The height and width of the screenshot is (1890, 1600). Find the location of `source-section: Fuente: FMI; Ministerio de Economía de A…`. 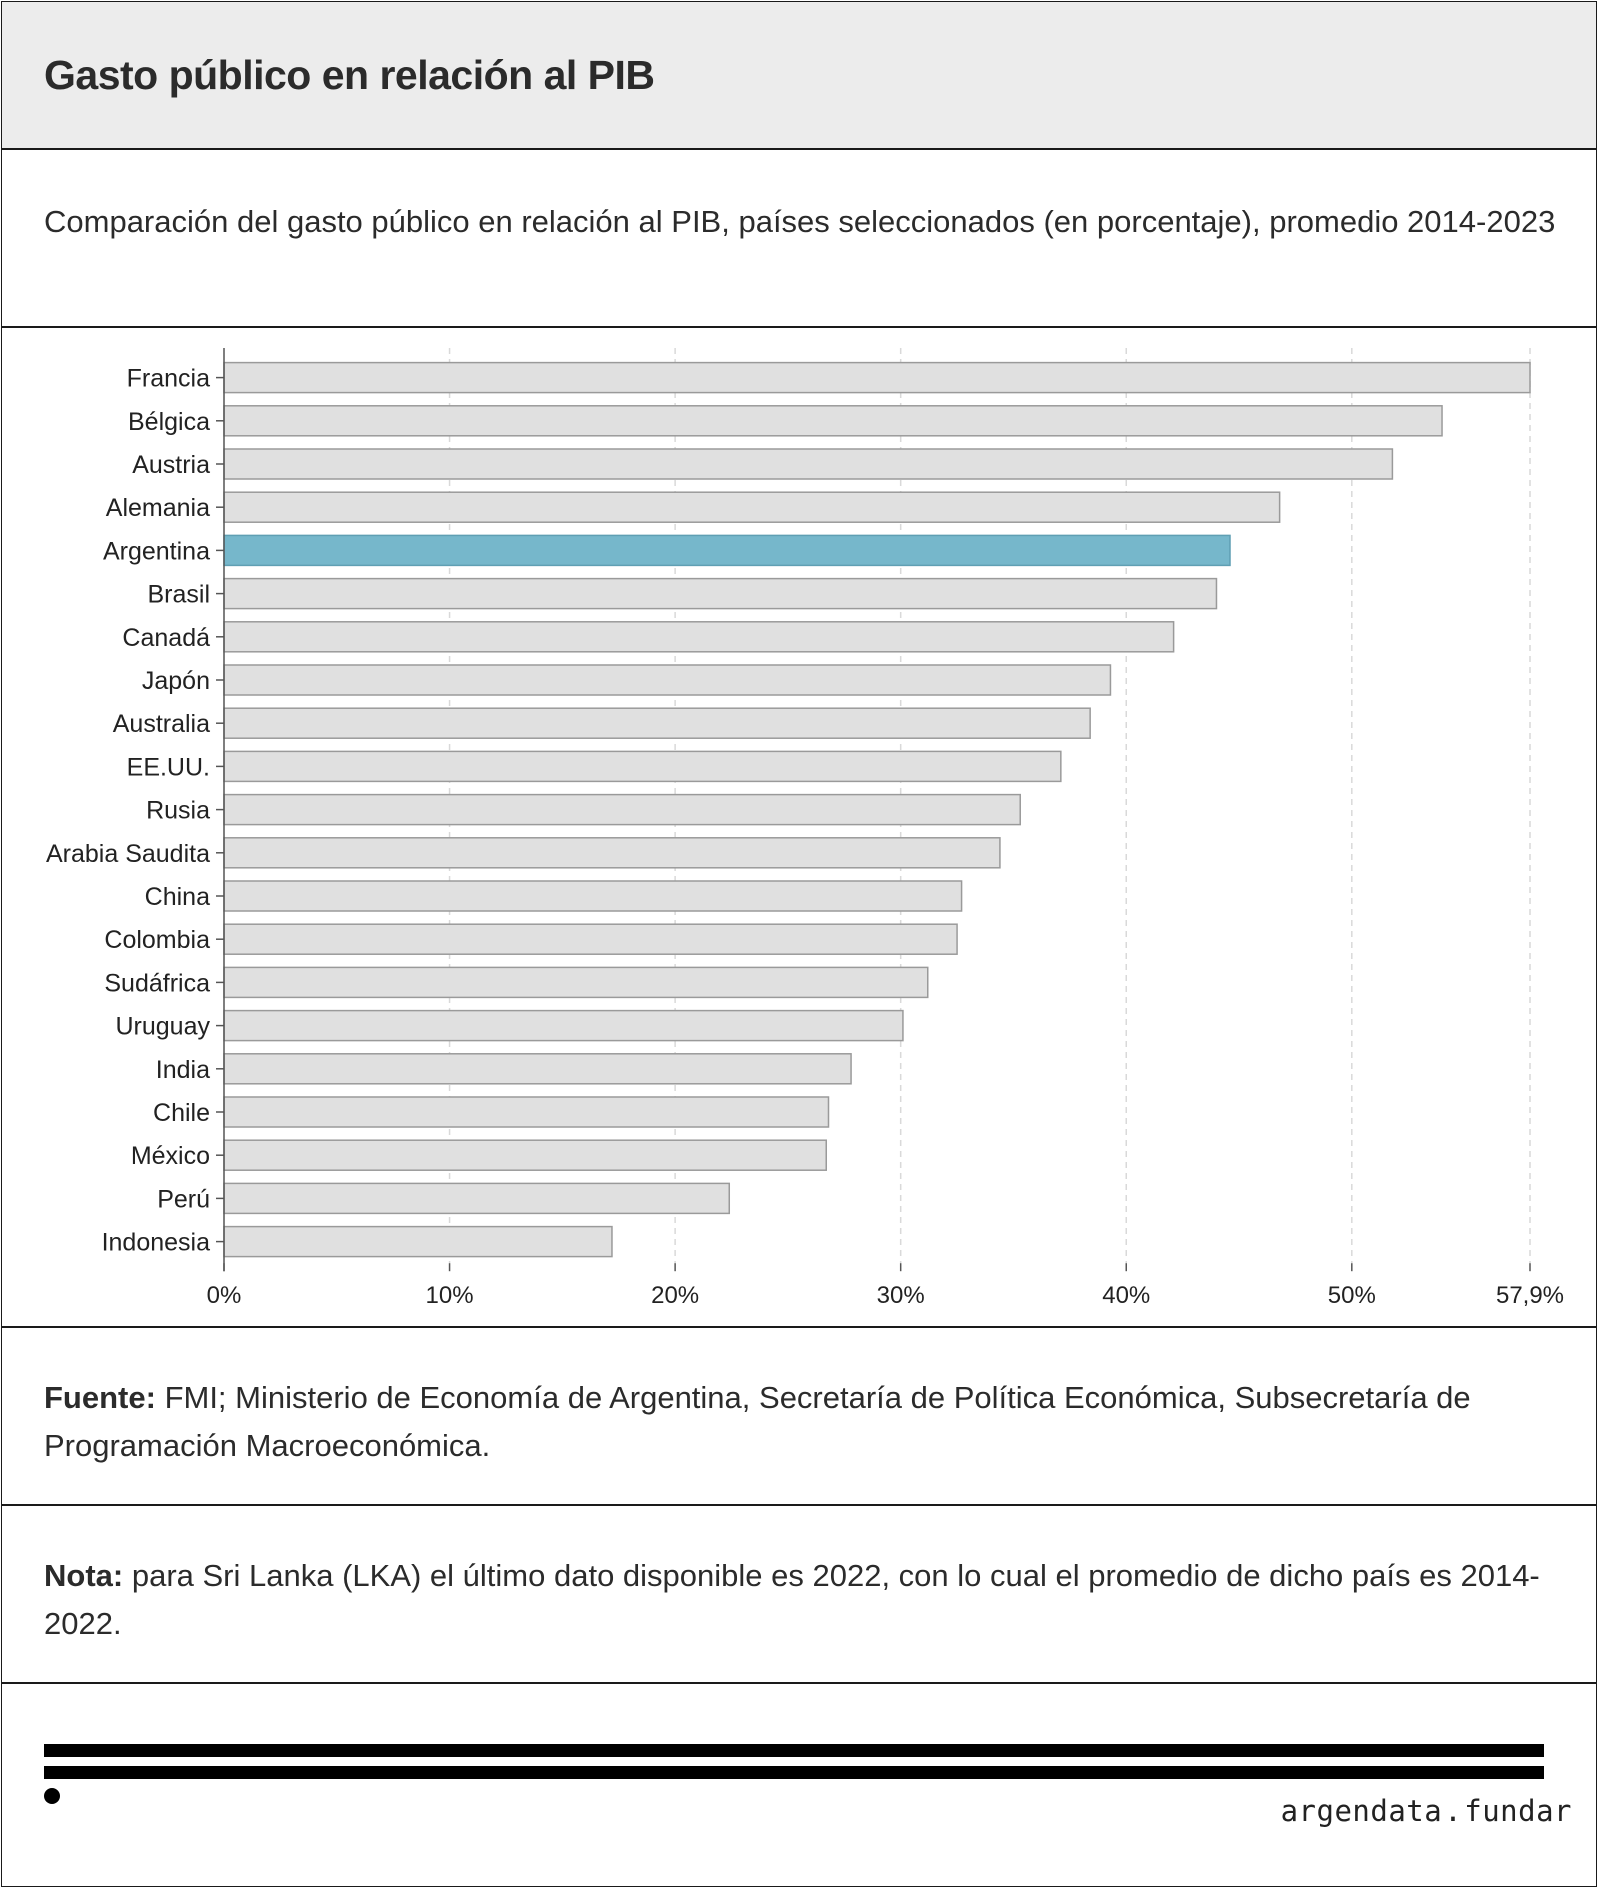

source-section: Fuente: FMI; Ministerio de Economía de A… is located at coordinates (799, 1417).